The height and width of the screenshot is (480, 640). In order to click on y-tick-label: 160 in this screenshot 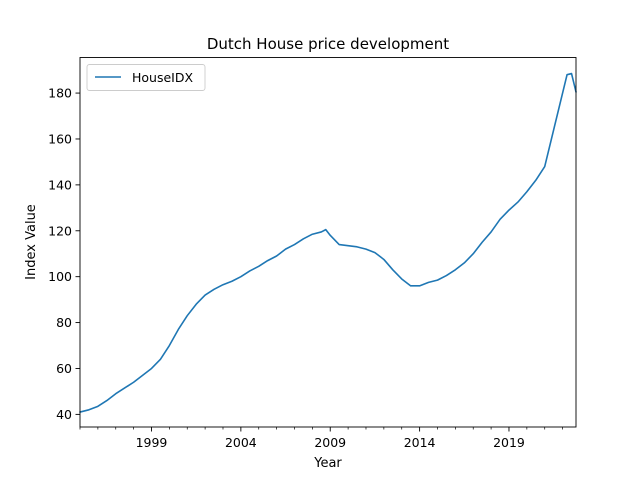, I will do `click(60, 138)`.